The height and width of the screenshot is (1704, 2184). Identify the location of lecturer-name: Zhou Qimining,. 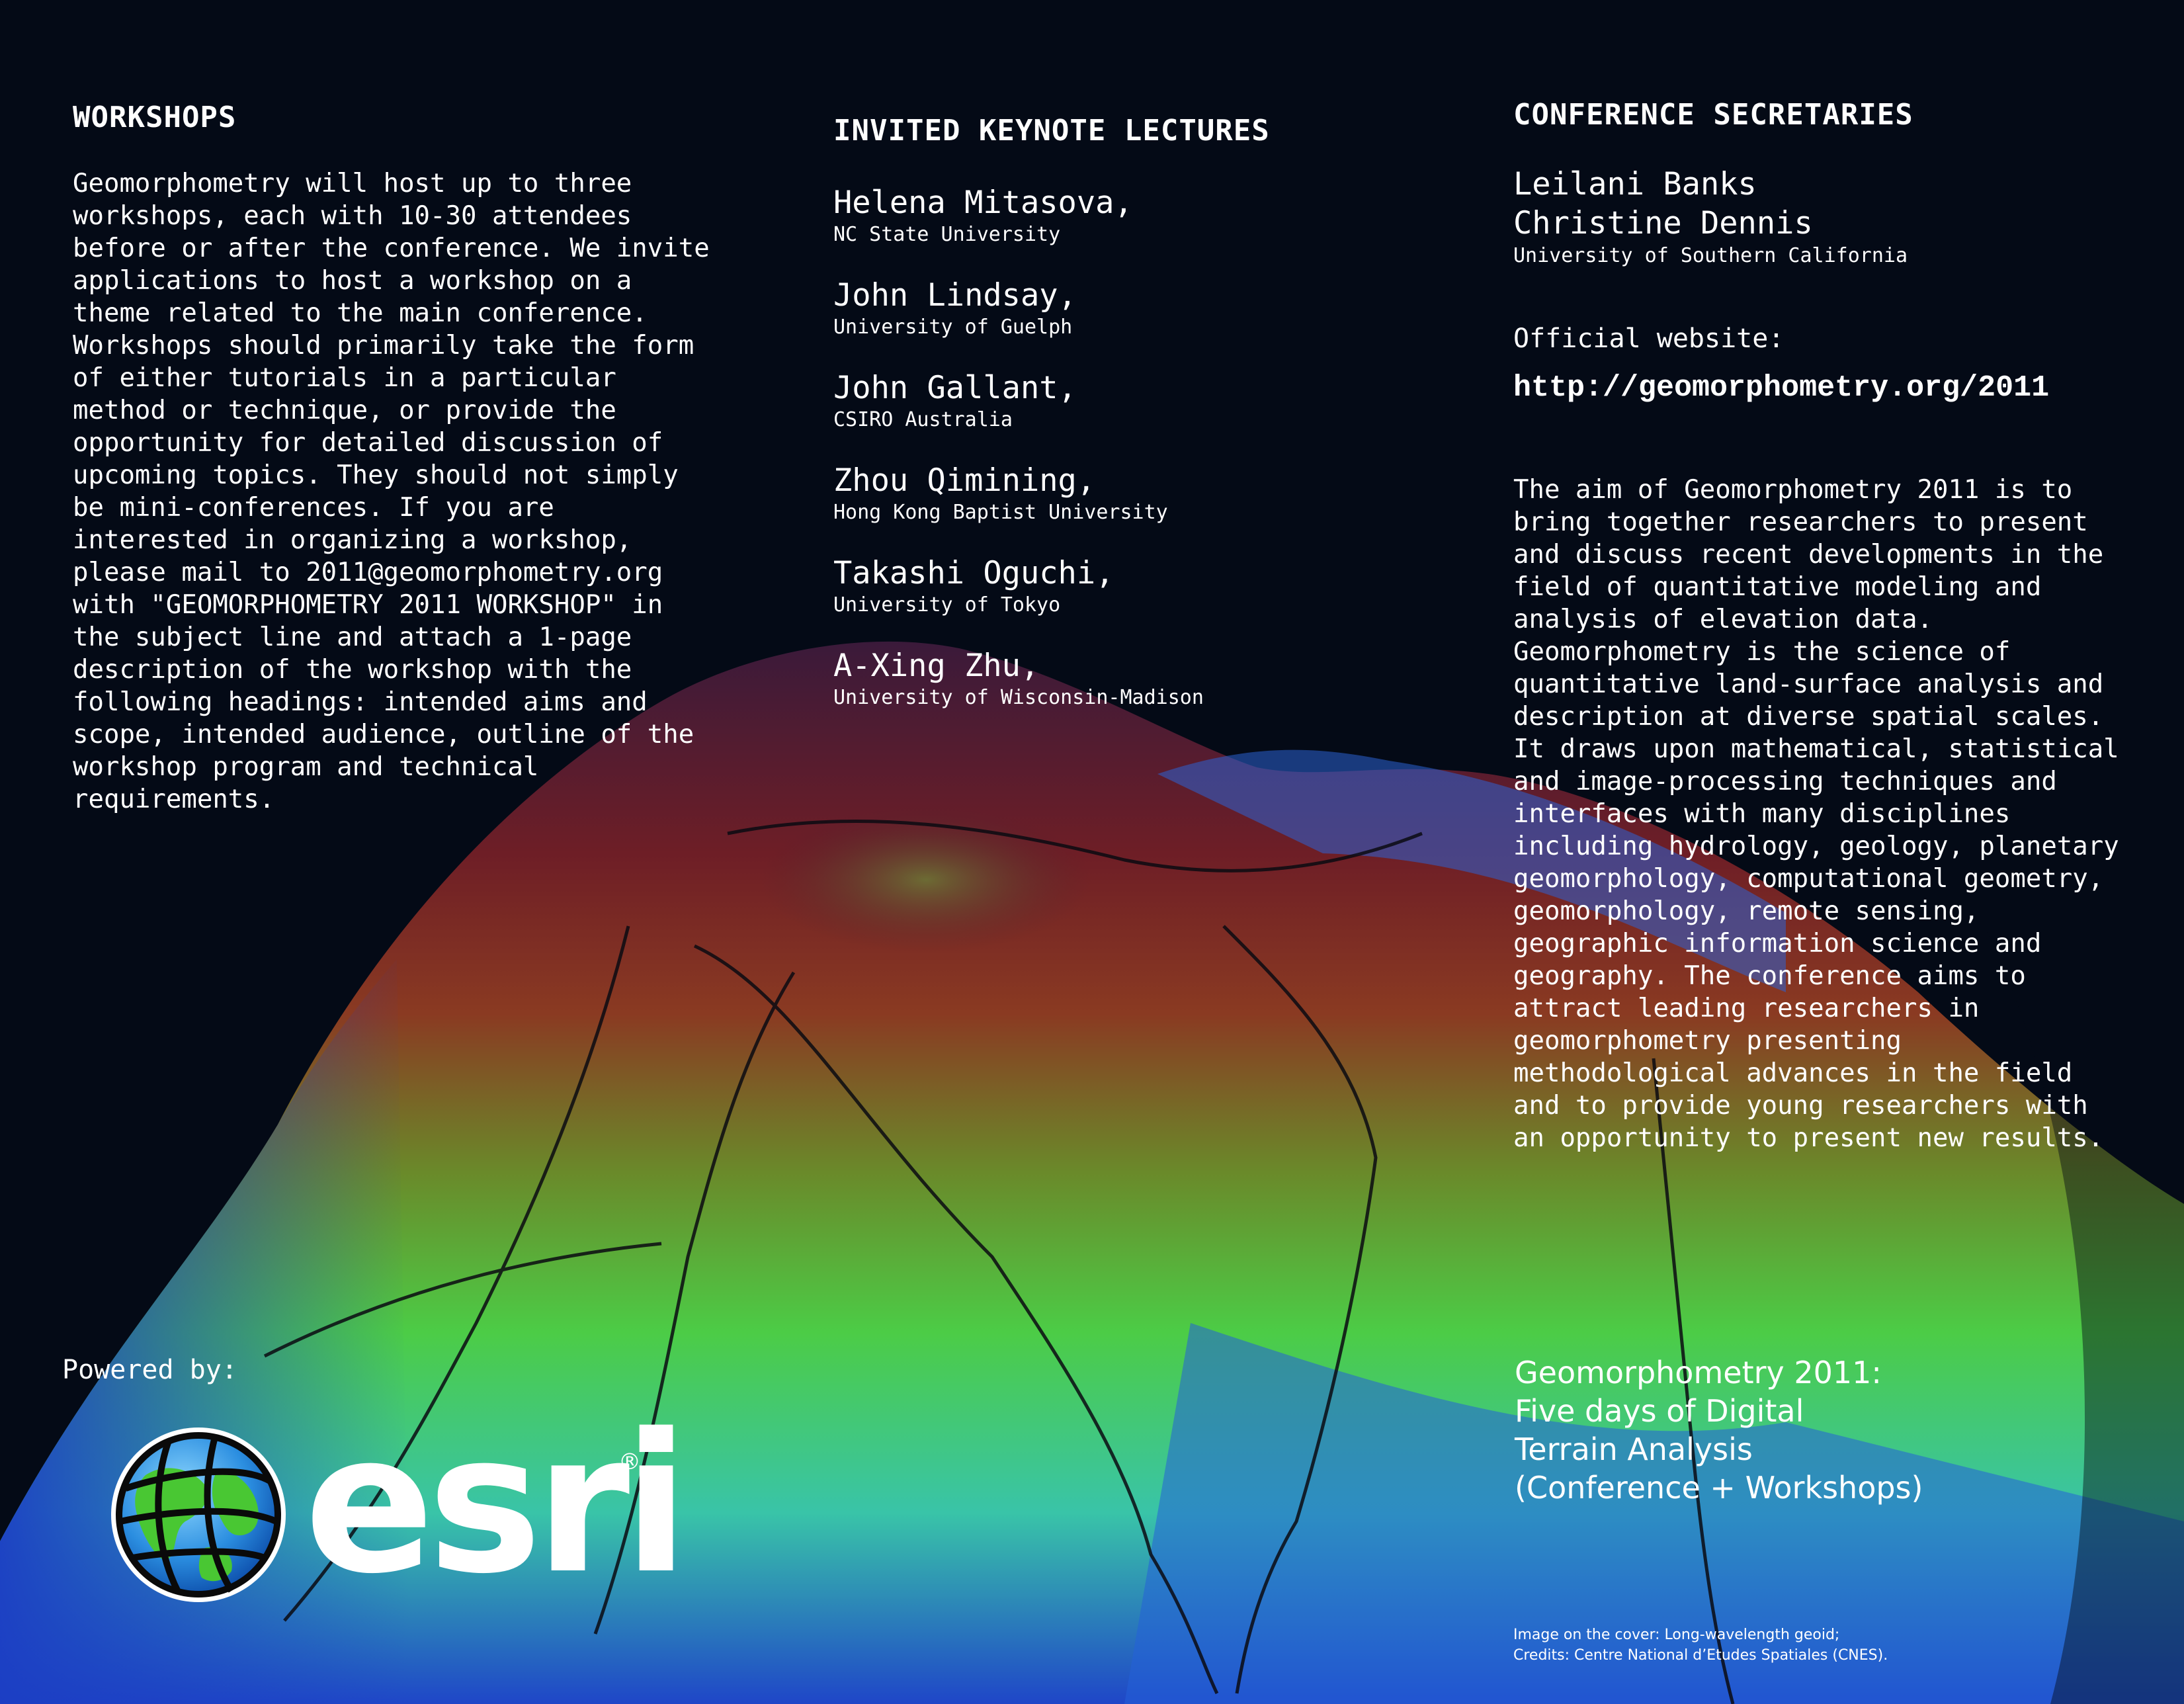
(965, 480).